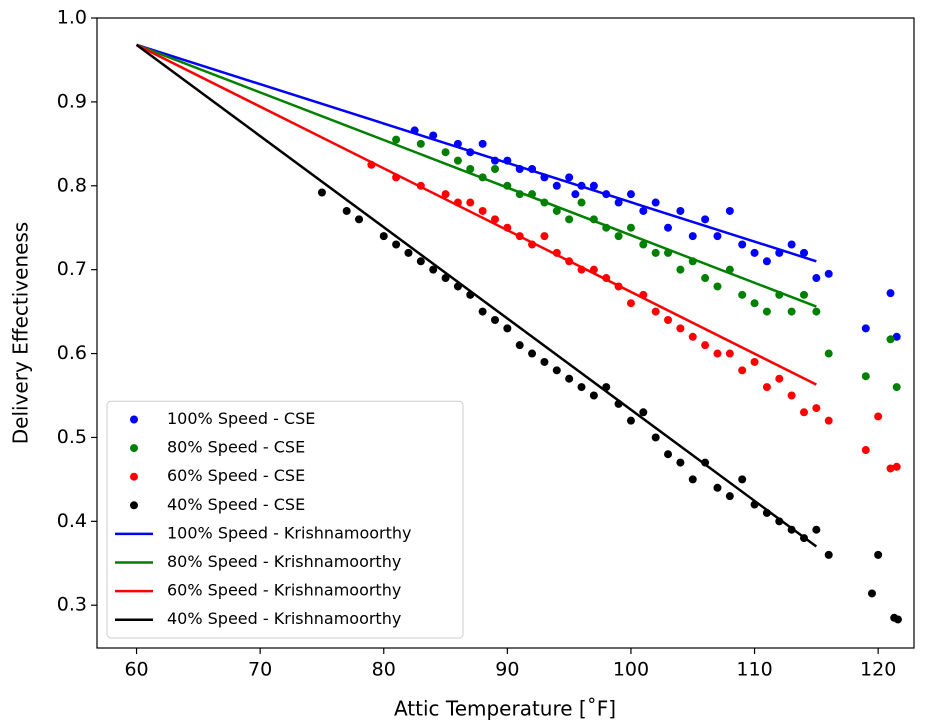 The height and width of the screenshot is (725, 931). Describe the element at coordinates (631, 670) in the screenshot. I see `x-tick-label: 100` at that location.